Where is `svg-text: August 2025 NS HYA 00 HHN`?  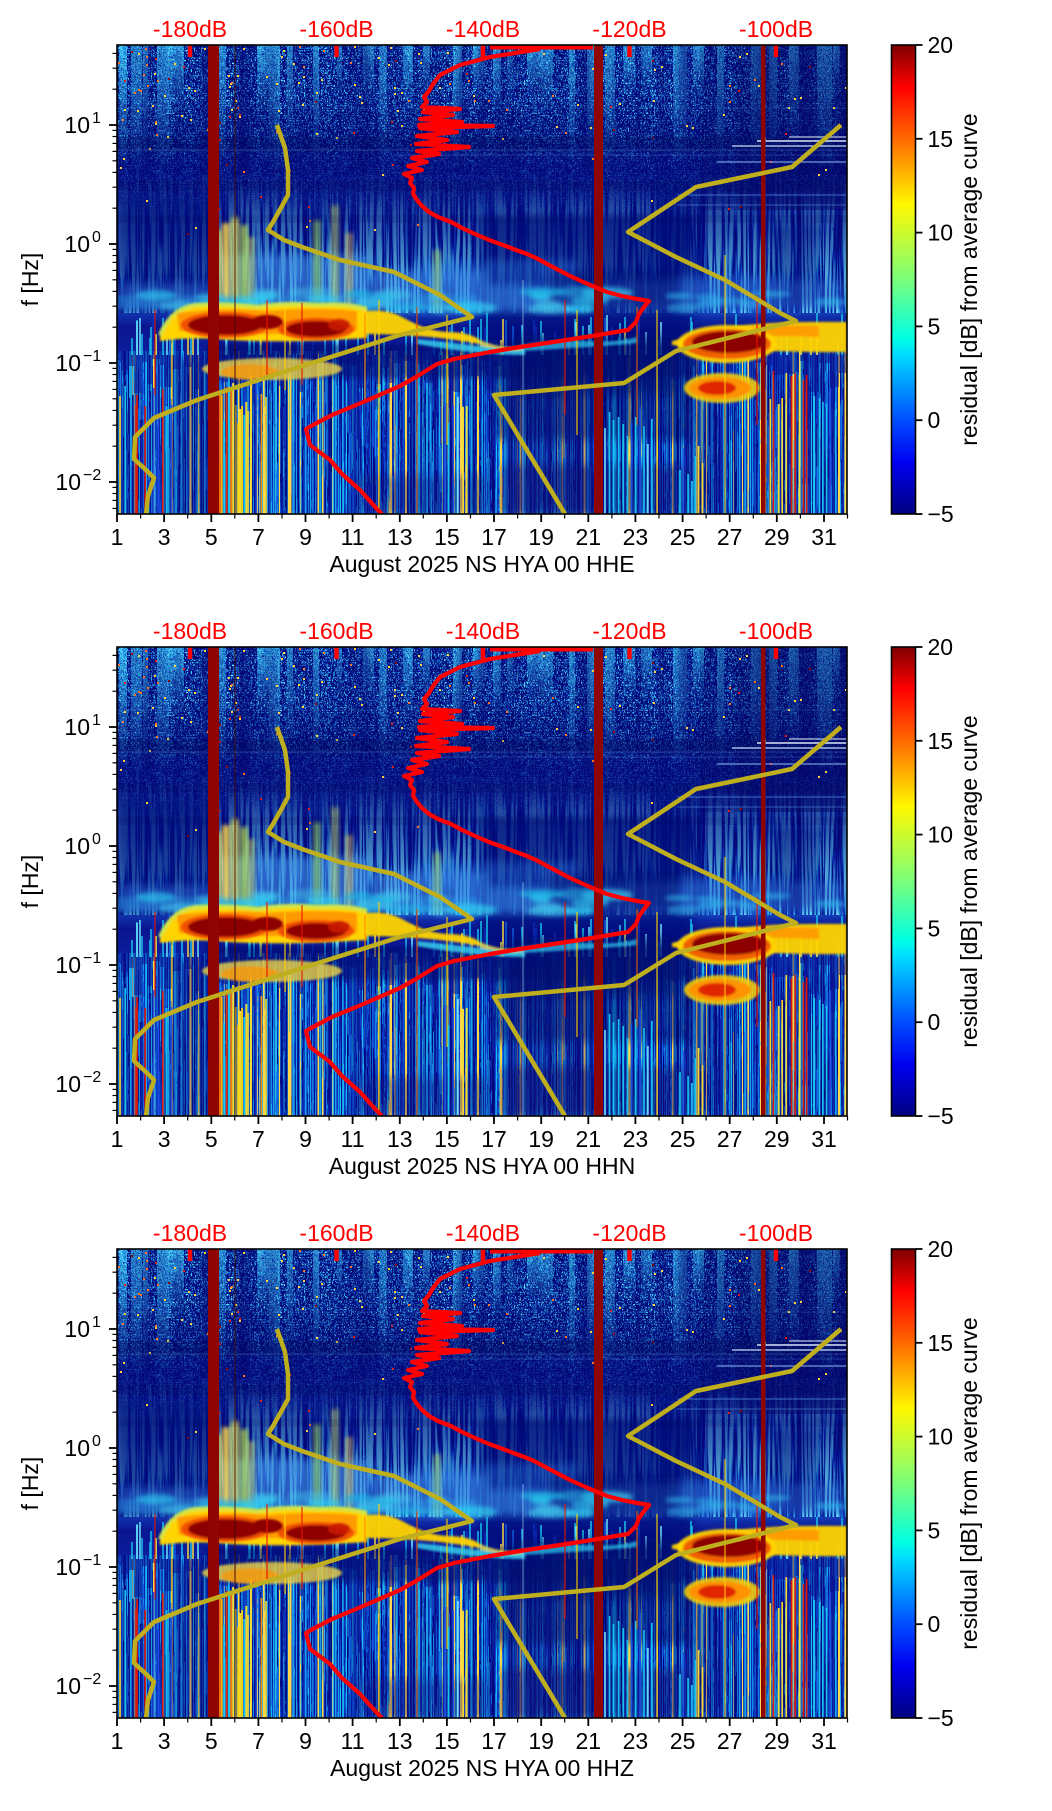 svg-text: August 2025 NS HYA 00 HHN is located at coordinates (482, 1166).